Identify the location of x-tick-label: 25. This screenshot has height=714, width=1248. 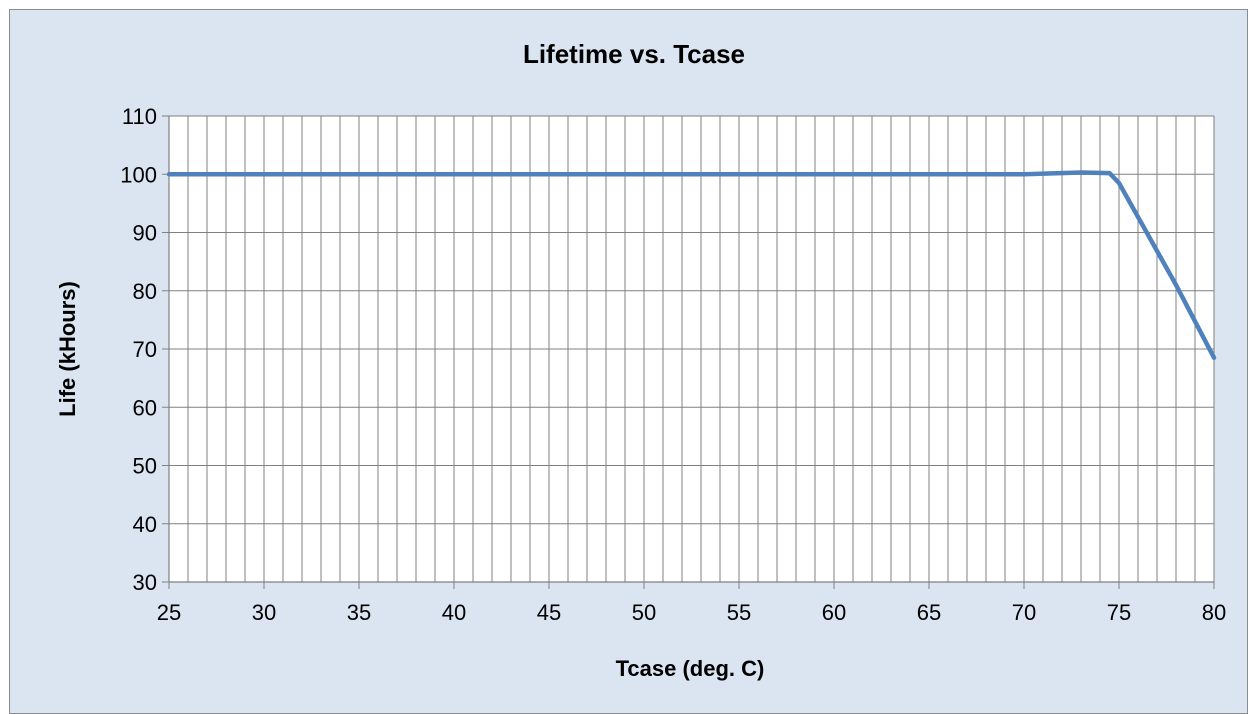
(169, 612).